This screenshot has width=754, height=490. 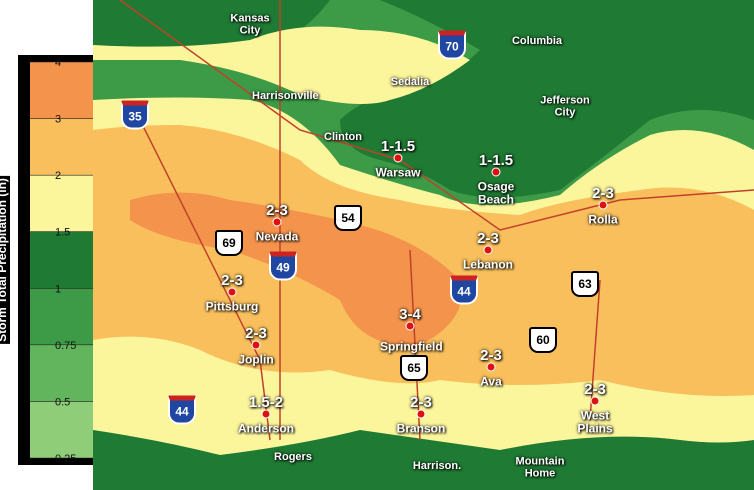 I want to click on city-label: Harrisonville, so click(x=285, y=96).